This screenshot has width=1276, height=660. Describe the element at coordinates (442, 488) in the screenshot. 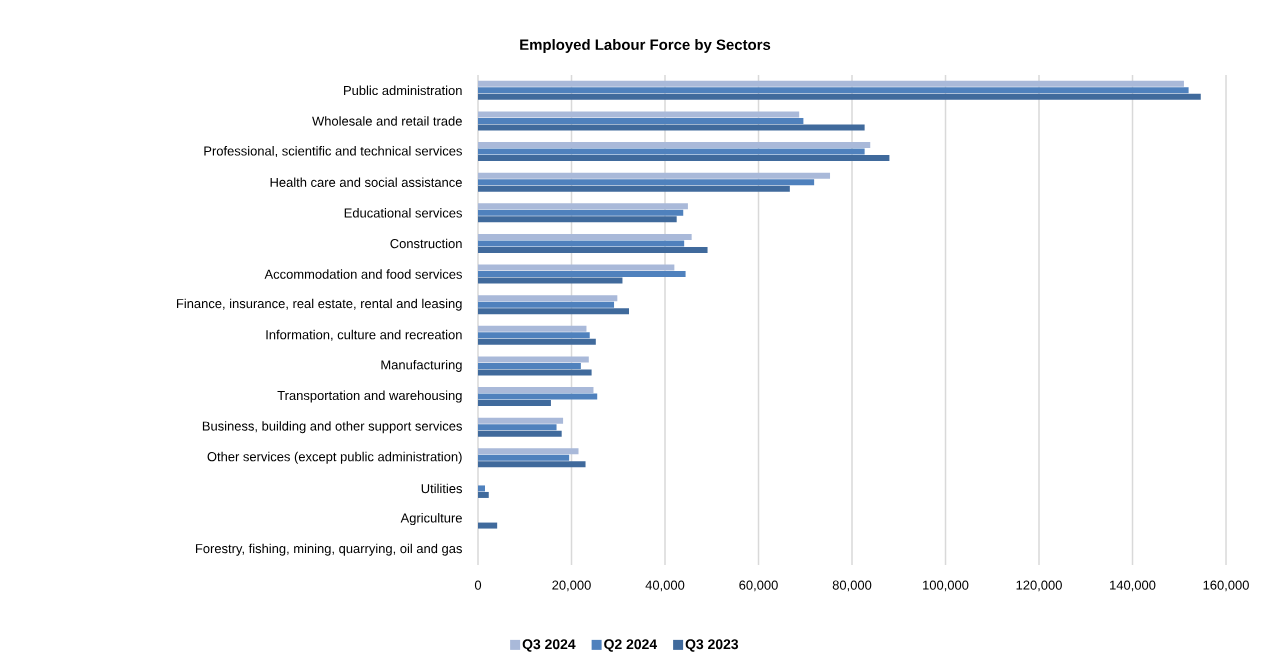

I see `y-tick-label: Utilities` at that location.